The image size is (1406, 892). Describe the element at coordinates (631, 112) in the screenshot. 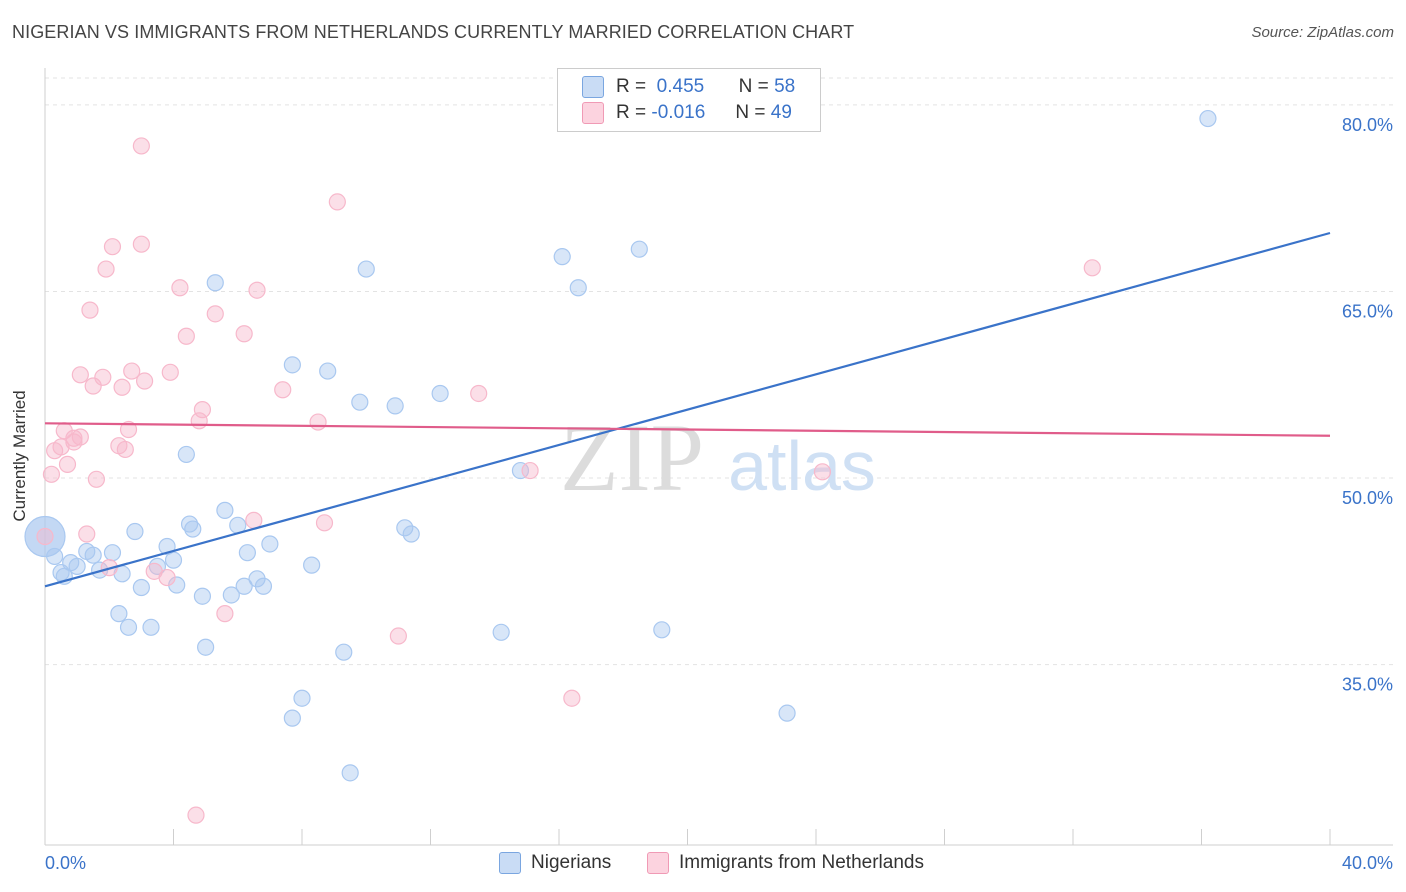

I see `r-label: R =` at that location.